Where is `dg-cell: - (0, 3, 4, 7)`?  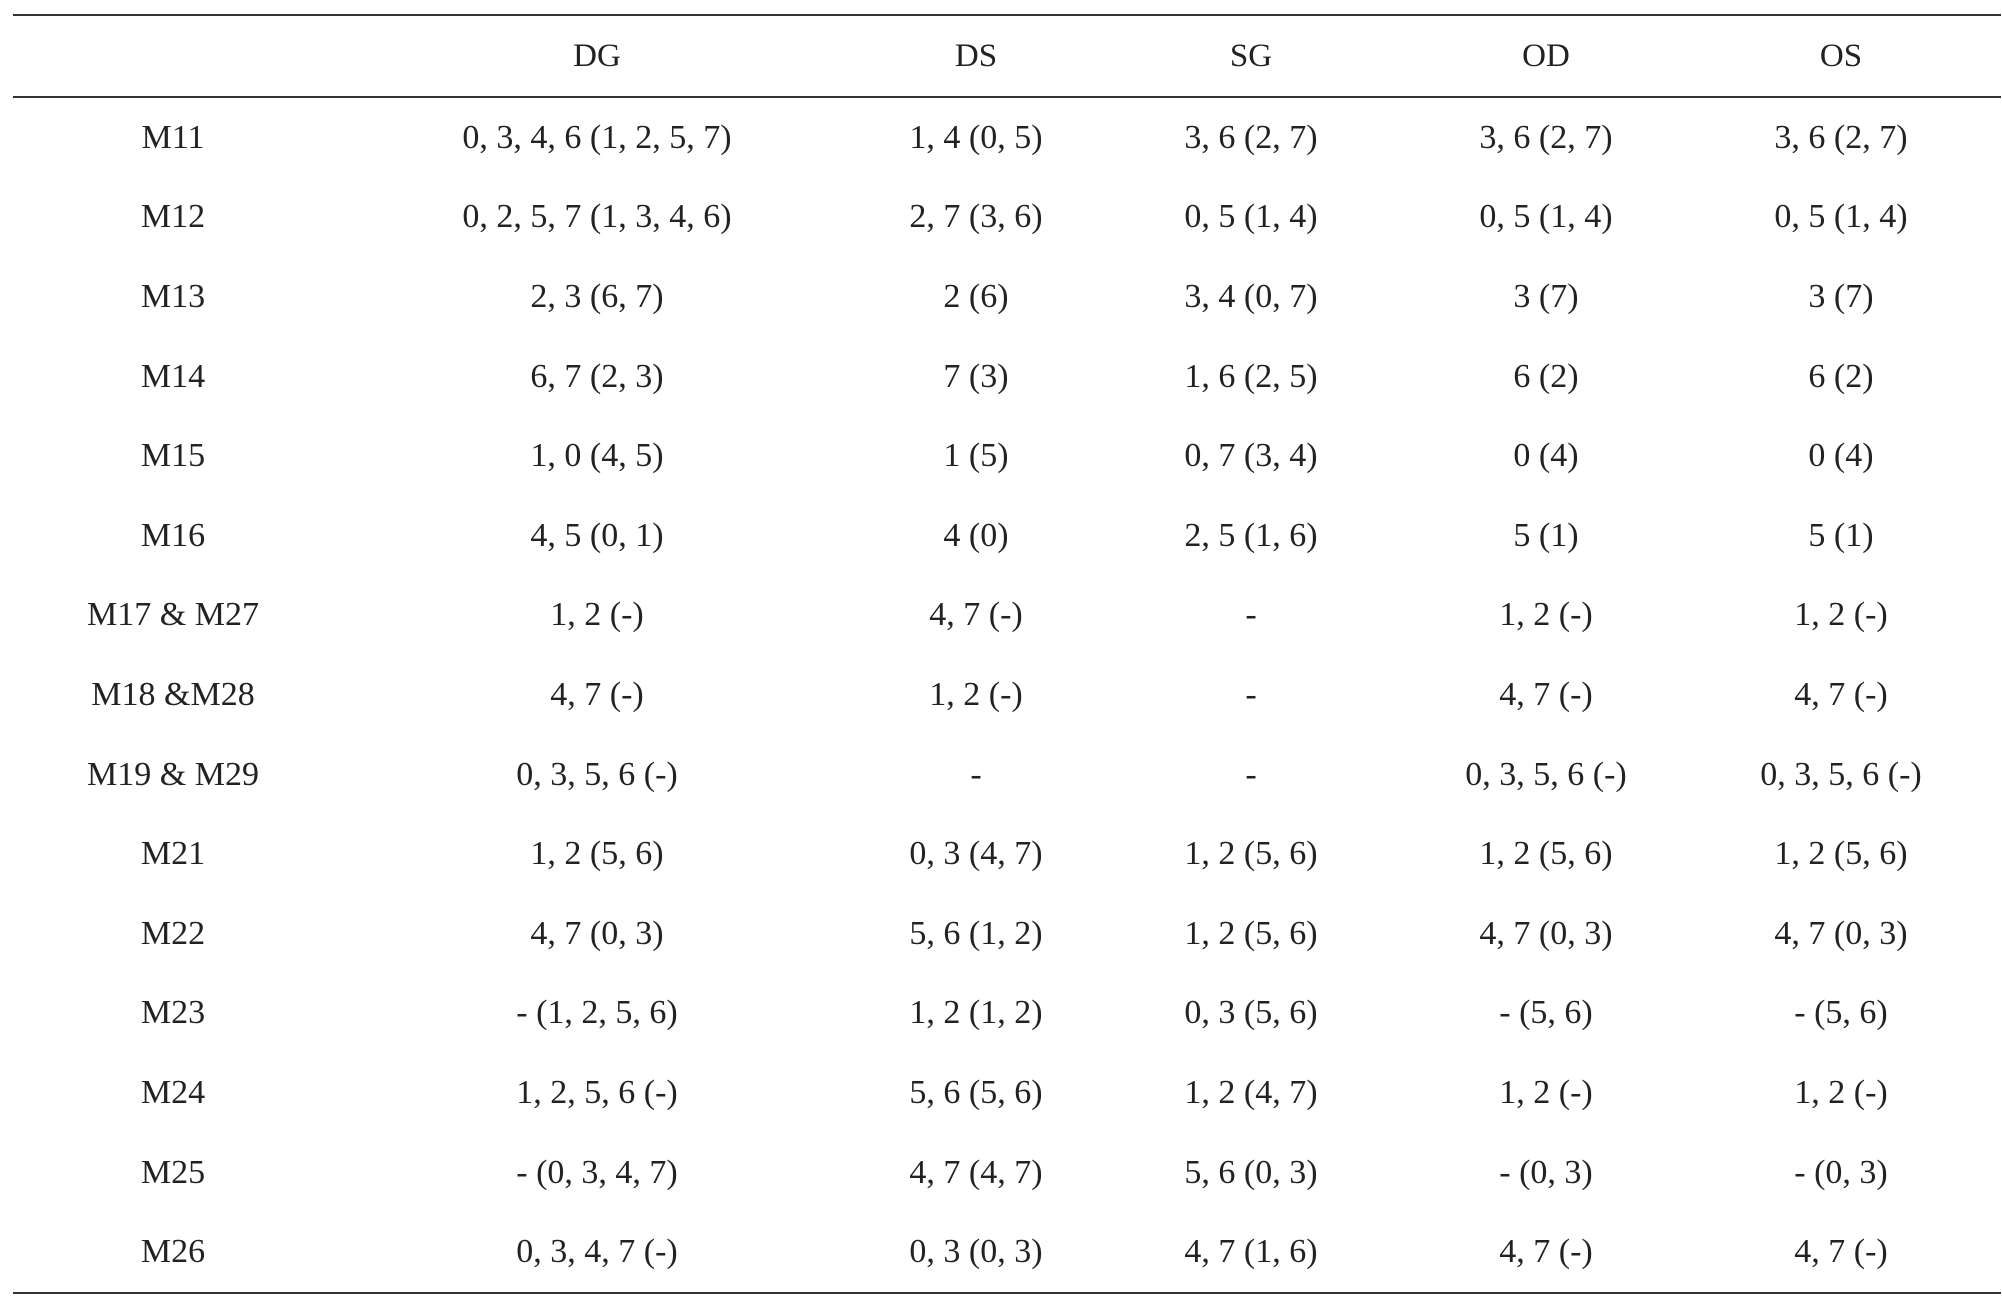 dg-cell: - (0, 3, 4, 7) is located at coordinates (597, 1172).